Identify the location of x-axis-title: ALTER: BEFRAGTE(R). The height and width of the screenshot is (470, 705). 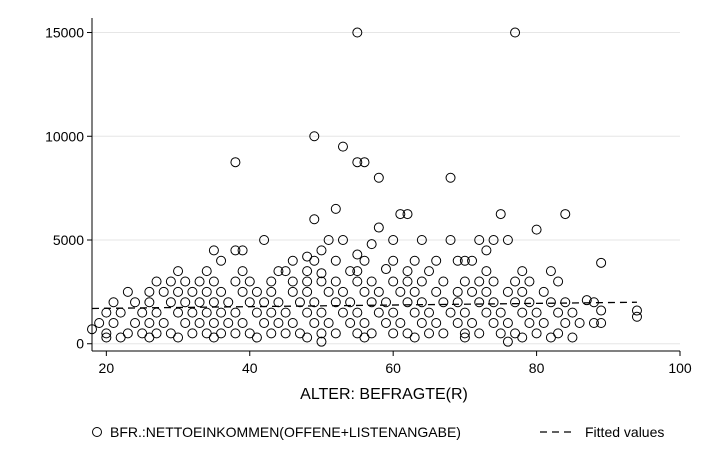
(384, 394).